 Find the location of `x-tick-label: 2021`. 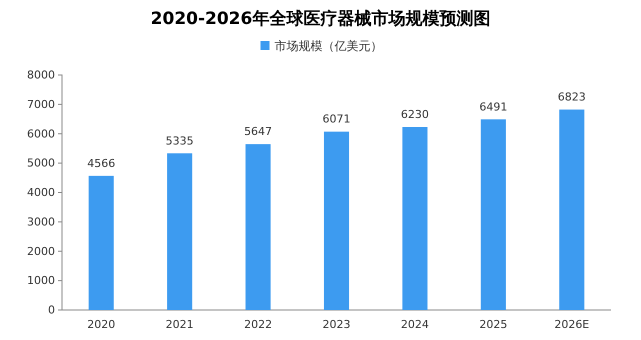

x-tick-label: 2021 is located at coordinates (180, 324).